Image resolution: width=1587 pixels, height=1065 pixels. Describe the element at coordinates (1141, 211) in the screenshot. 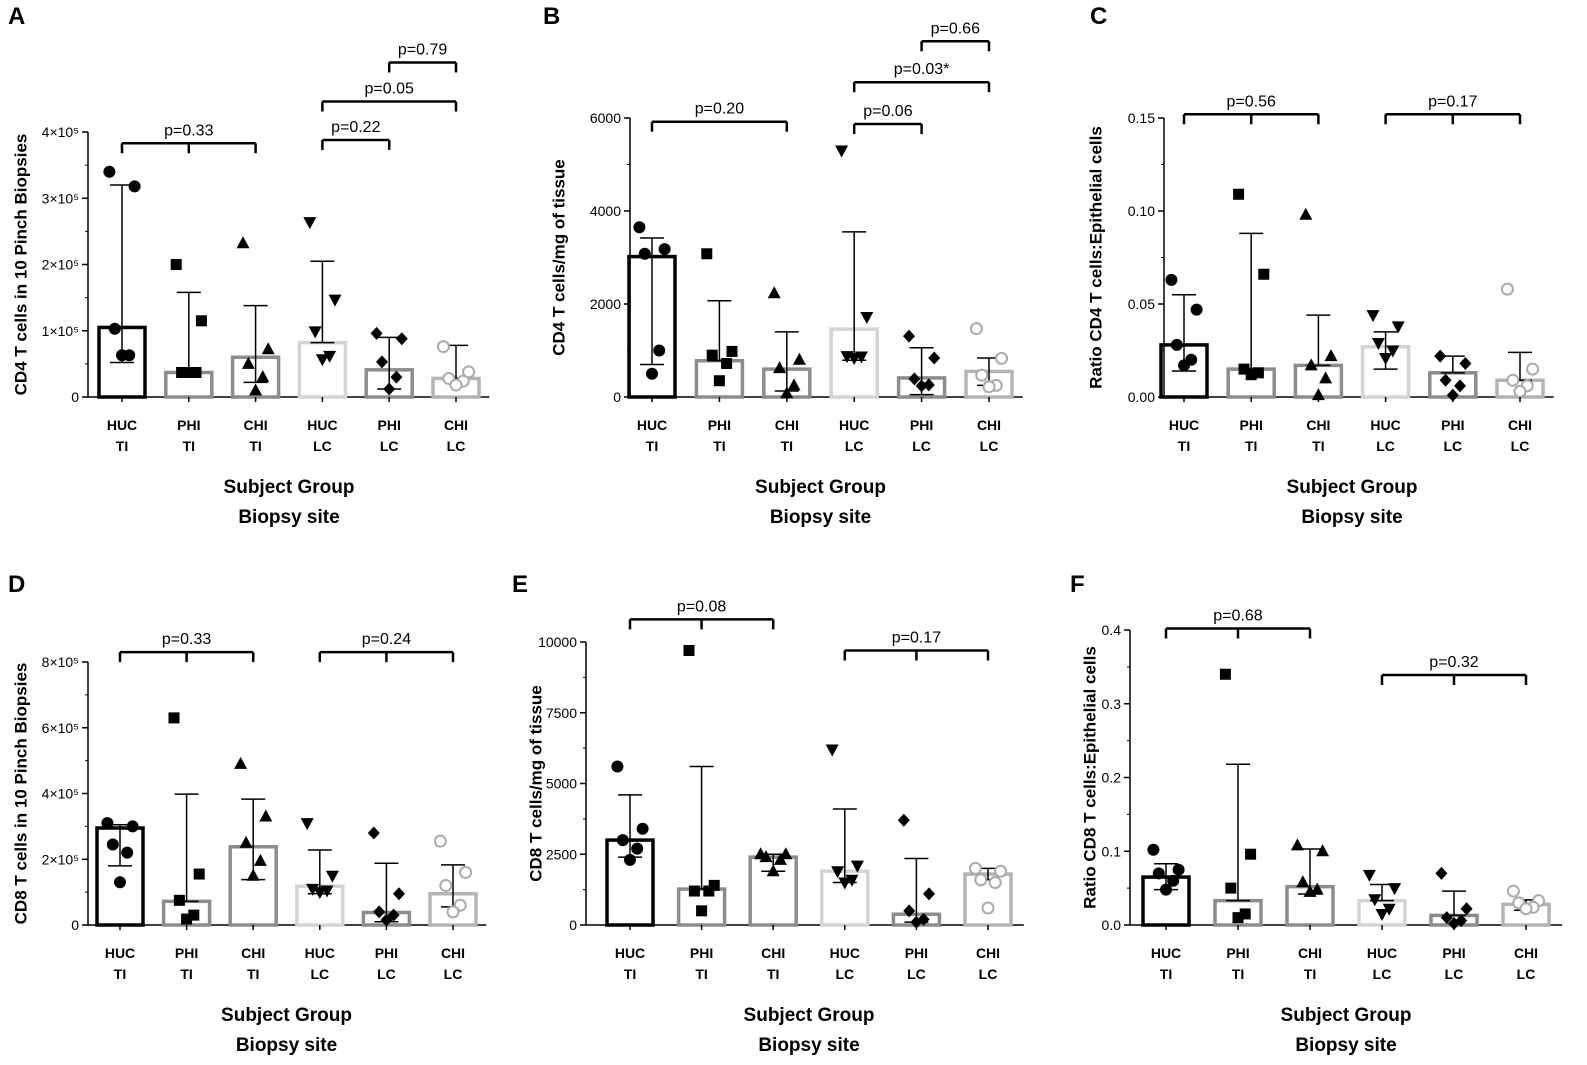

I see `y-tick-label: 0.10` at that location.